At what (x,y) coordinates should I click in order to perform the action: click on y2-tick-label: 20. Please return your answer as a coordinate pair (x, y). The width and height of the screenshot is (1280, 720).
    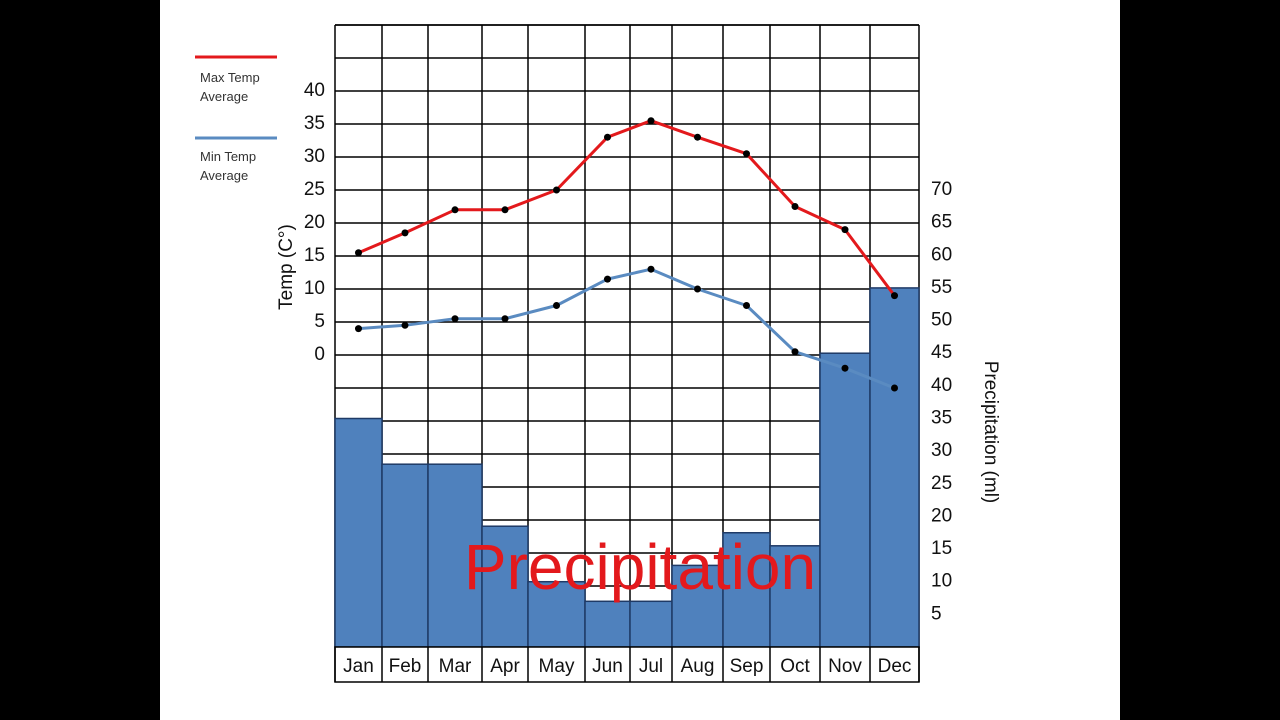
    Looking at the image, I should click on (941, 515).